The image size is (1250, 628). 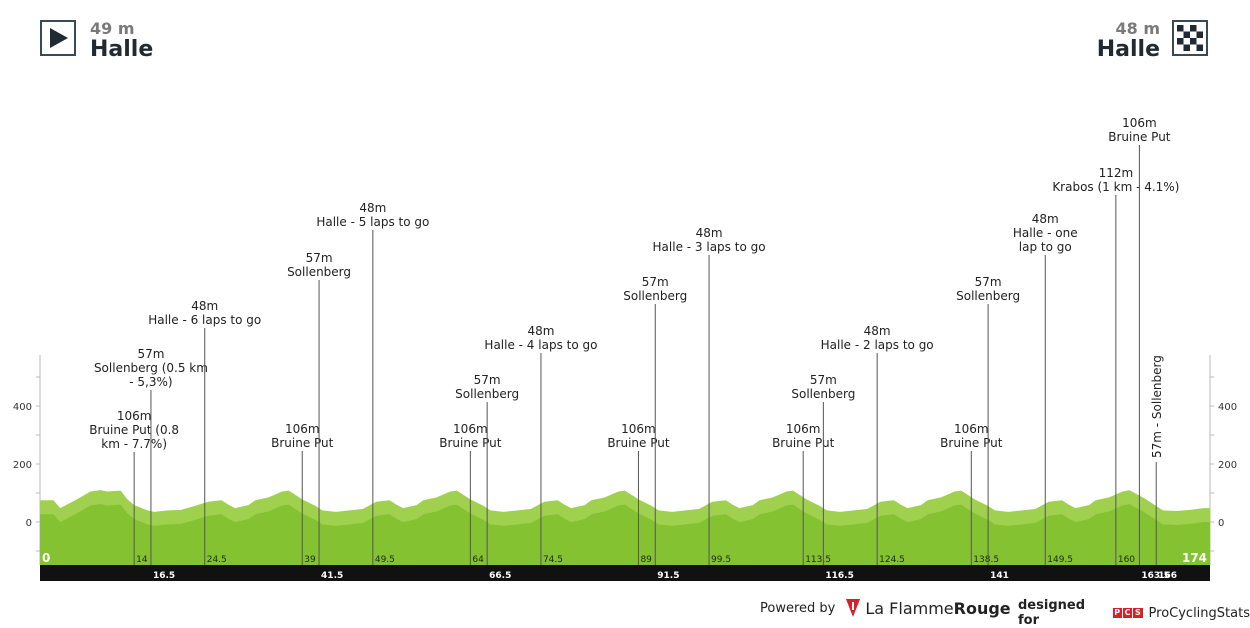 I want to click on km-mark-upper: 99.5, so click(x=721, y=560).